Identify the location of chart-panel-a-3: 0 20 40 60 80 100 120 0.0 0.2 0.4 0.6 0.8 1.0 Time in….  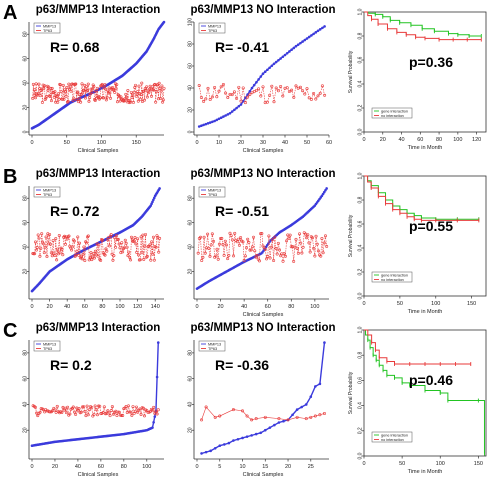
(417, 79).